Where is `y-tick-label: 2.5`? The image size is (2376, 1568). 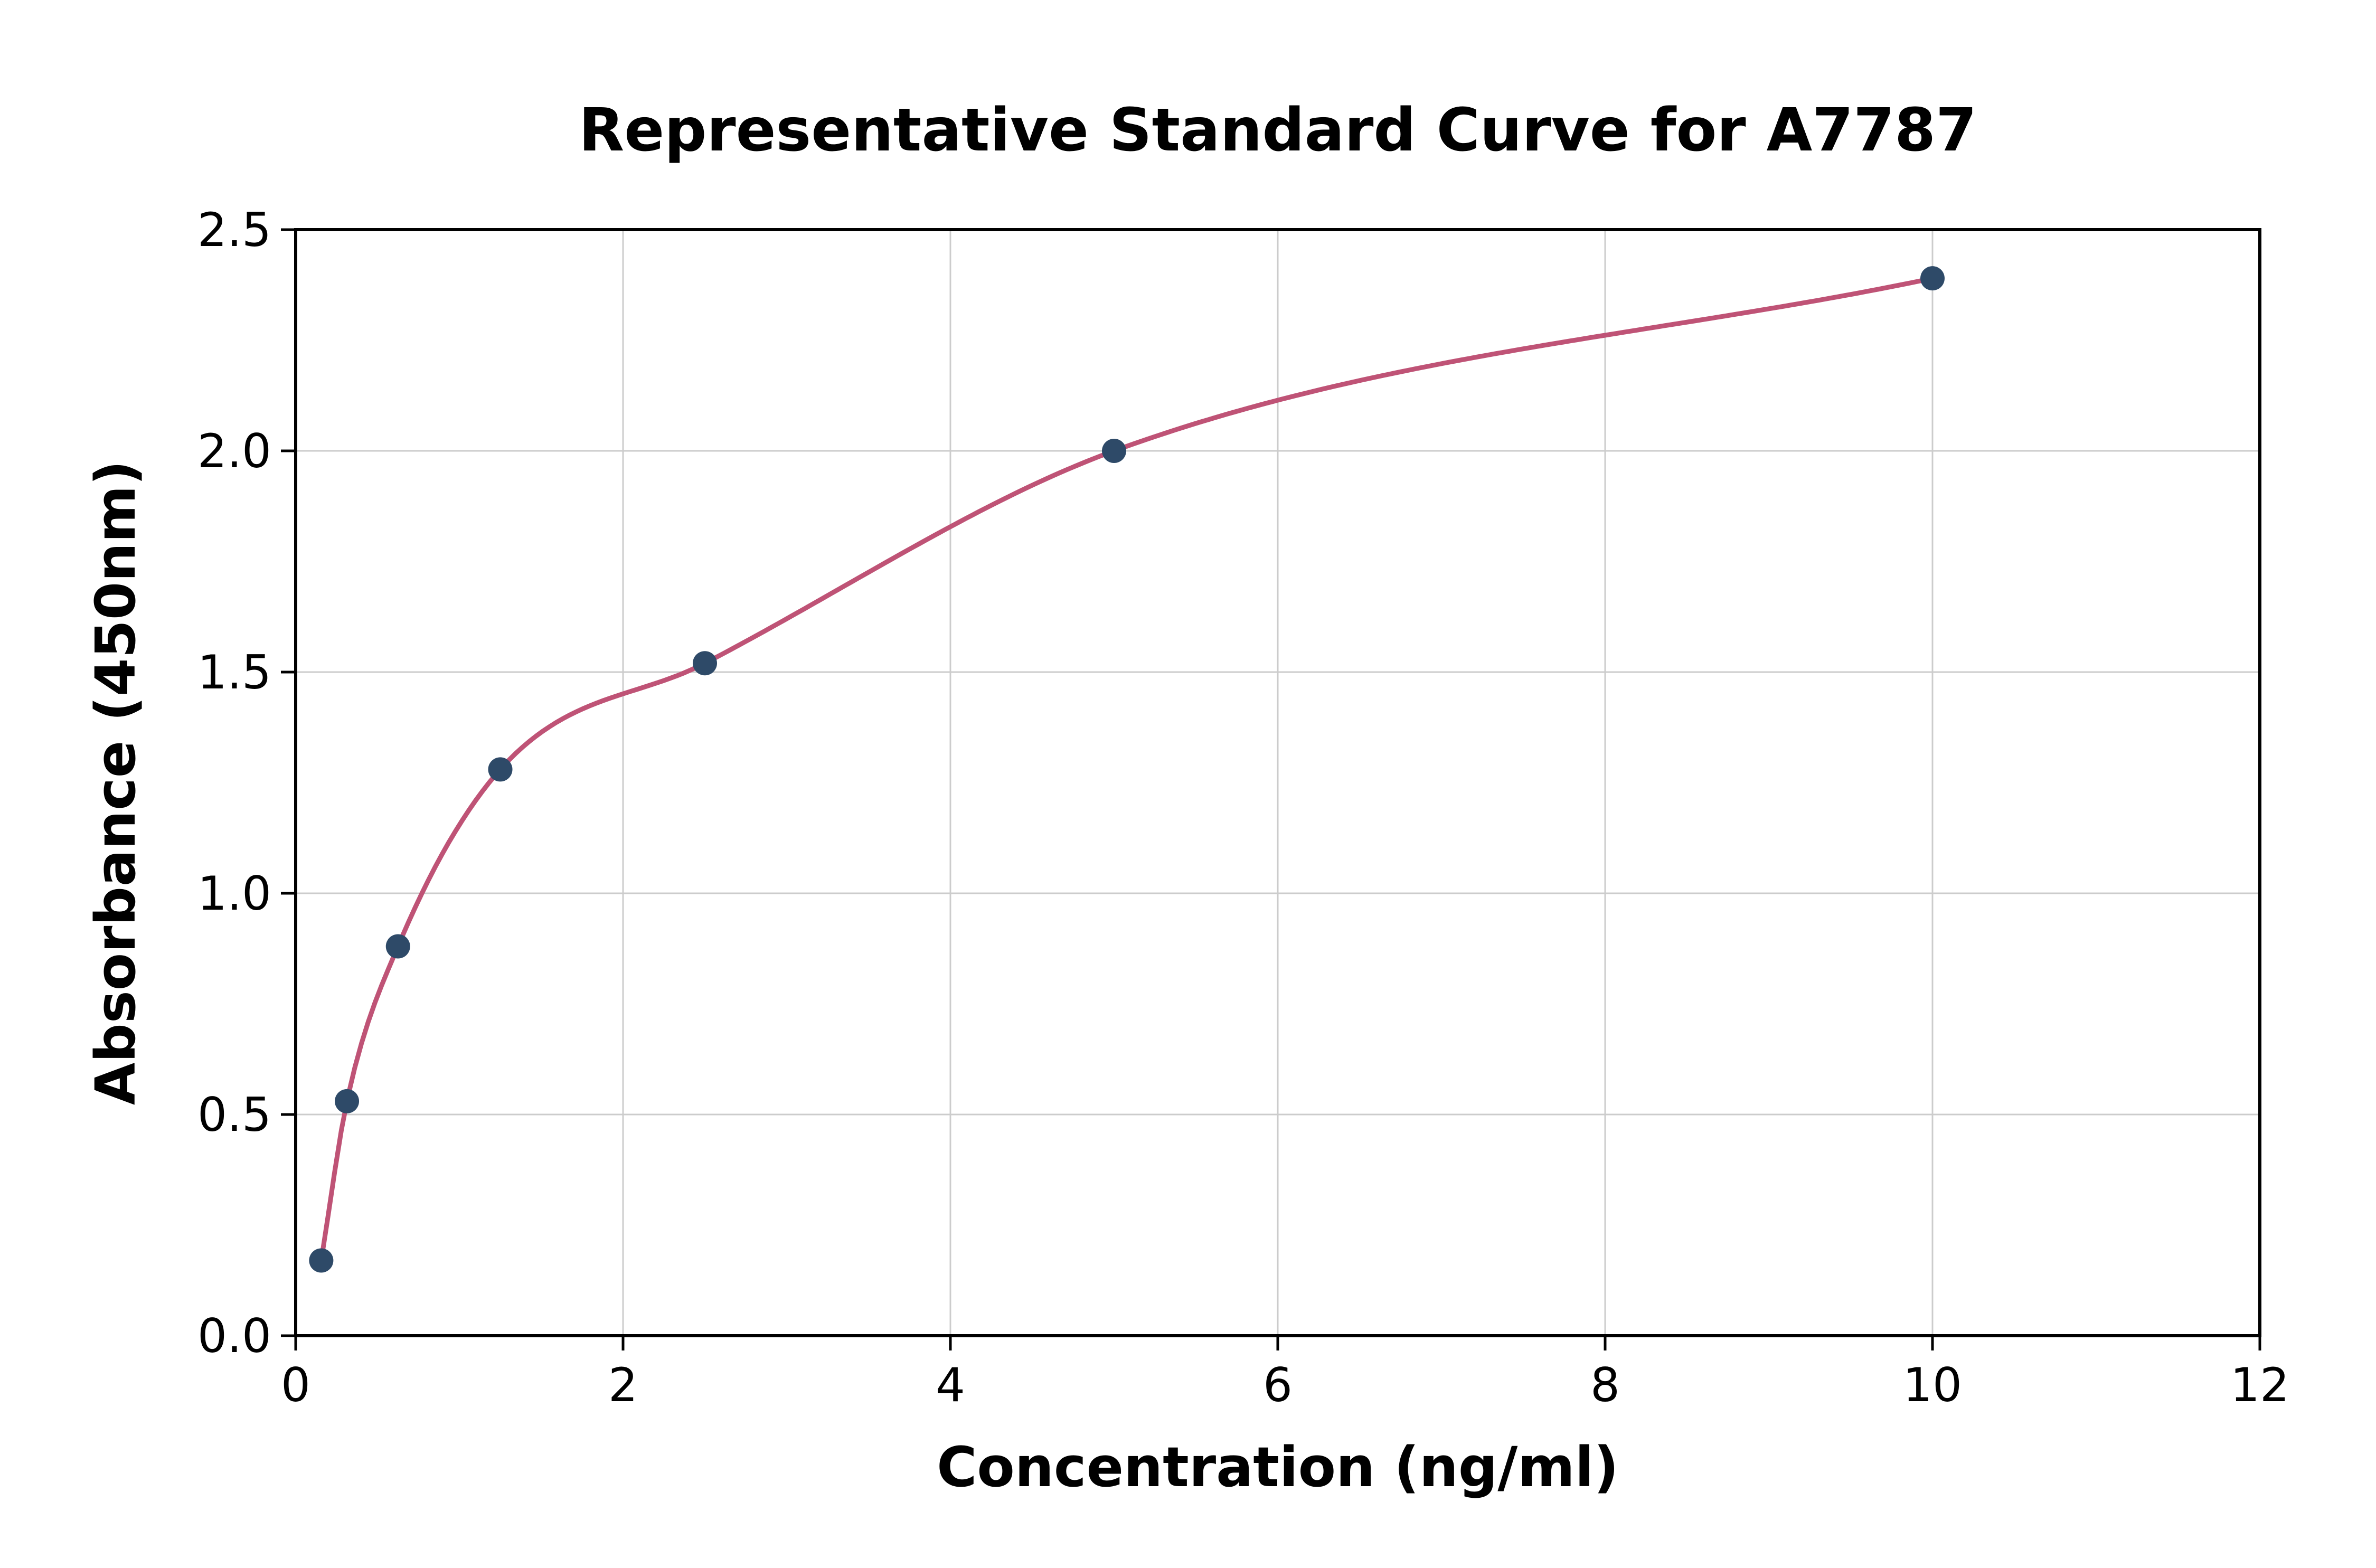 y-tick-label: 2.5 is located at coordinates (234, 230).